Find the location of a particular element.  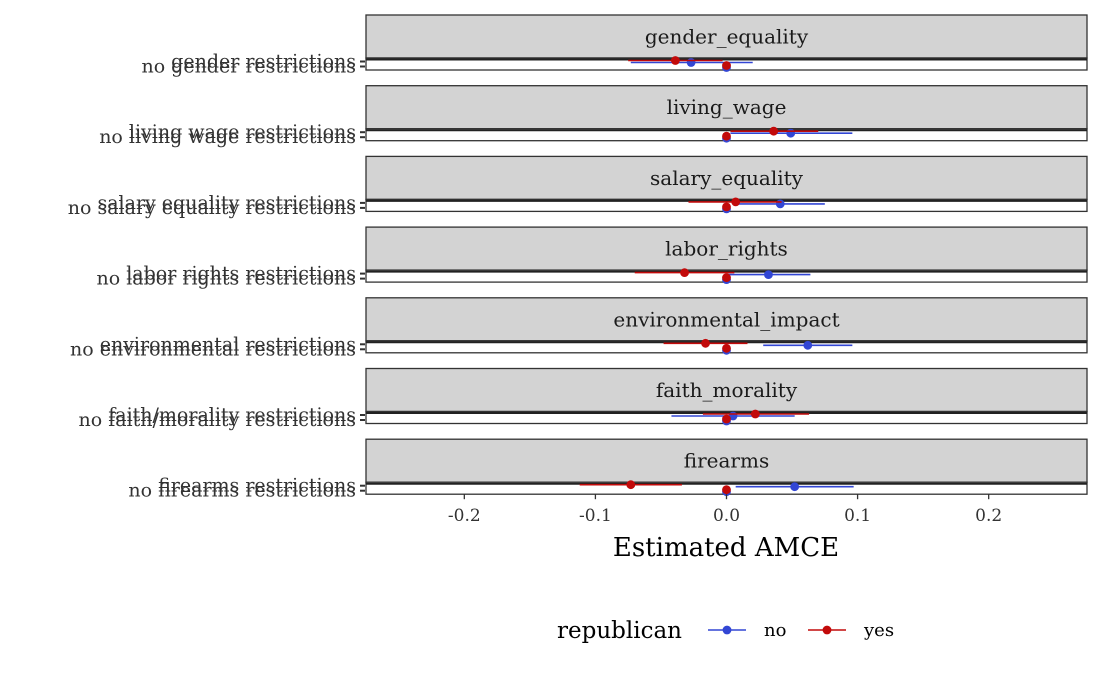

facet-strip-label: living_wage is located at coordinates (727, 107).